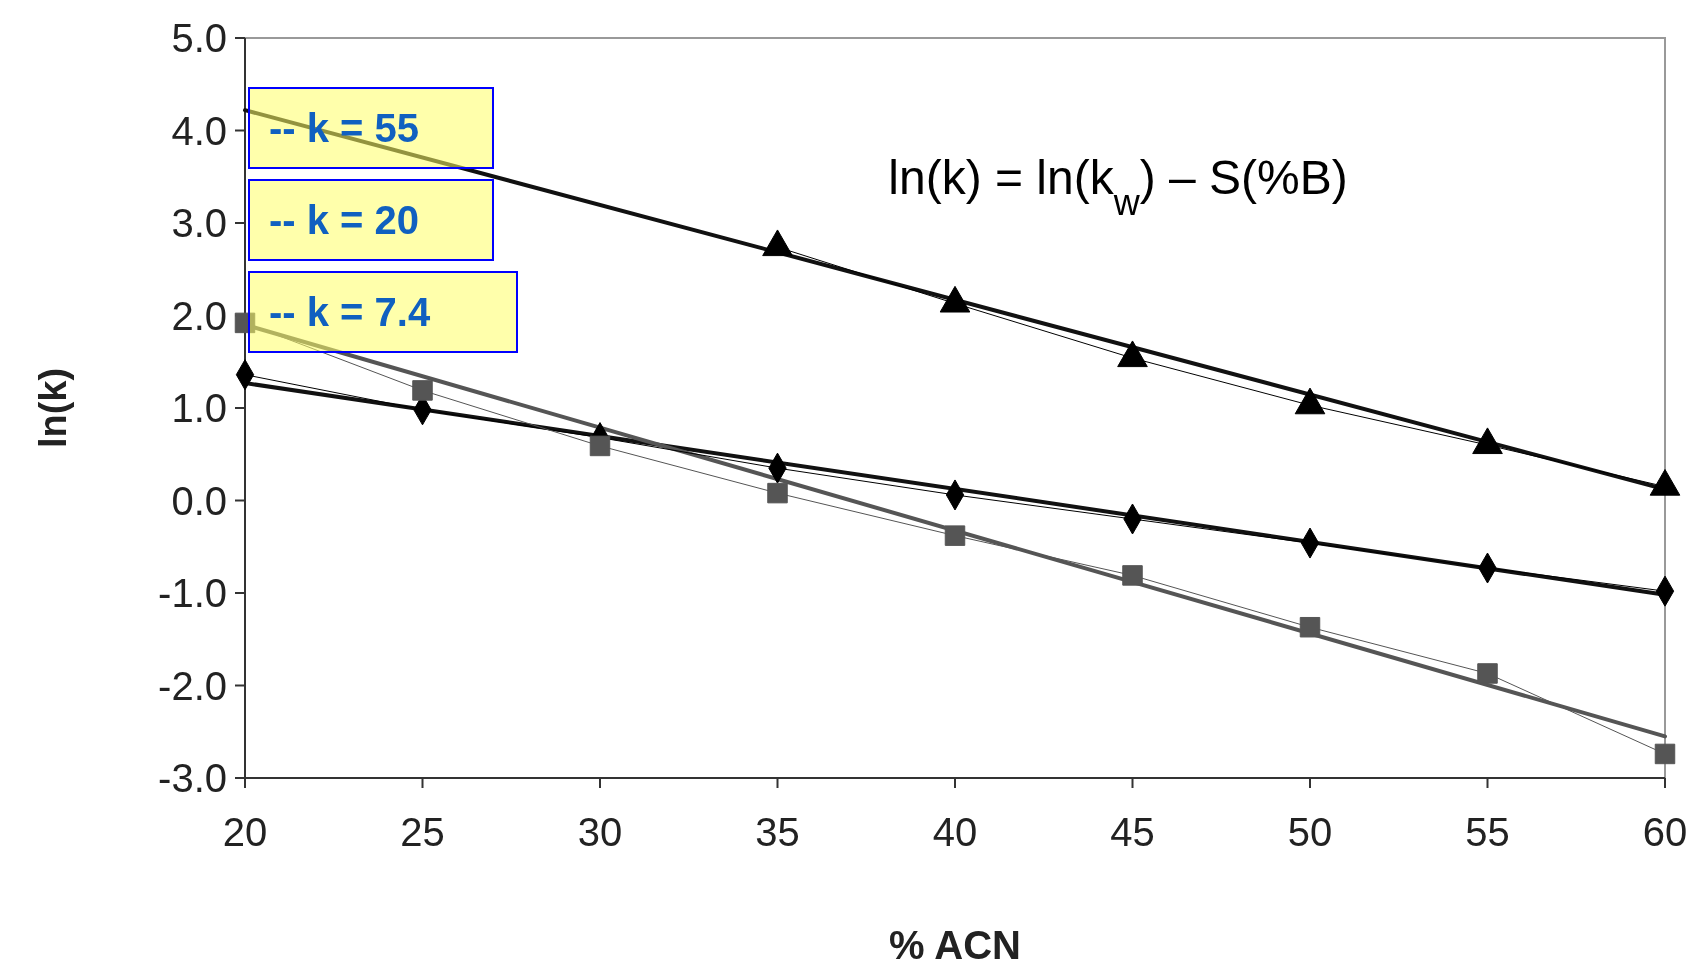 The height and width of the screenshot is (973, 1704). What do you see at coordinates (199, 38) in the screenshot?
I see `y-tick-label: 5.0` at bounding box center [199, 38].